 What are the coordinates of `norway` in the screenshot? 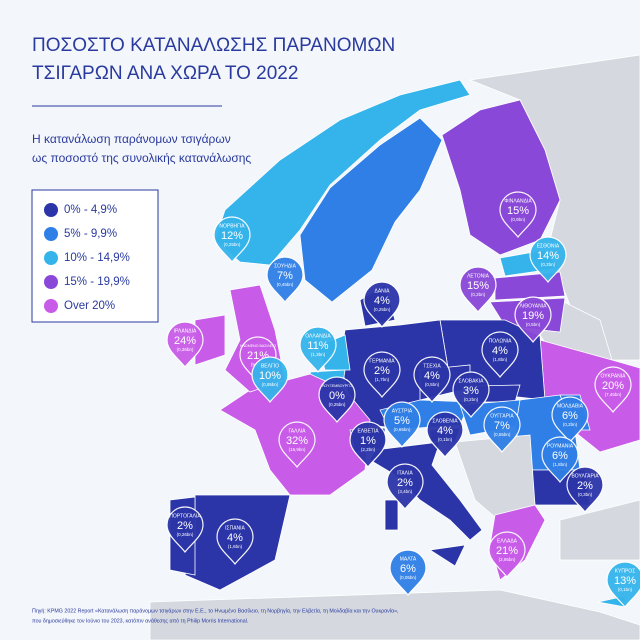 It's located at (342, 172).